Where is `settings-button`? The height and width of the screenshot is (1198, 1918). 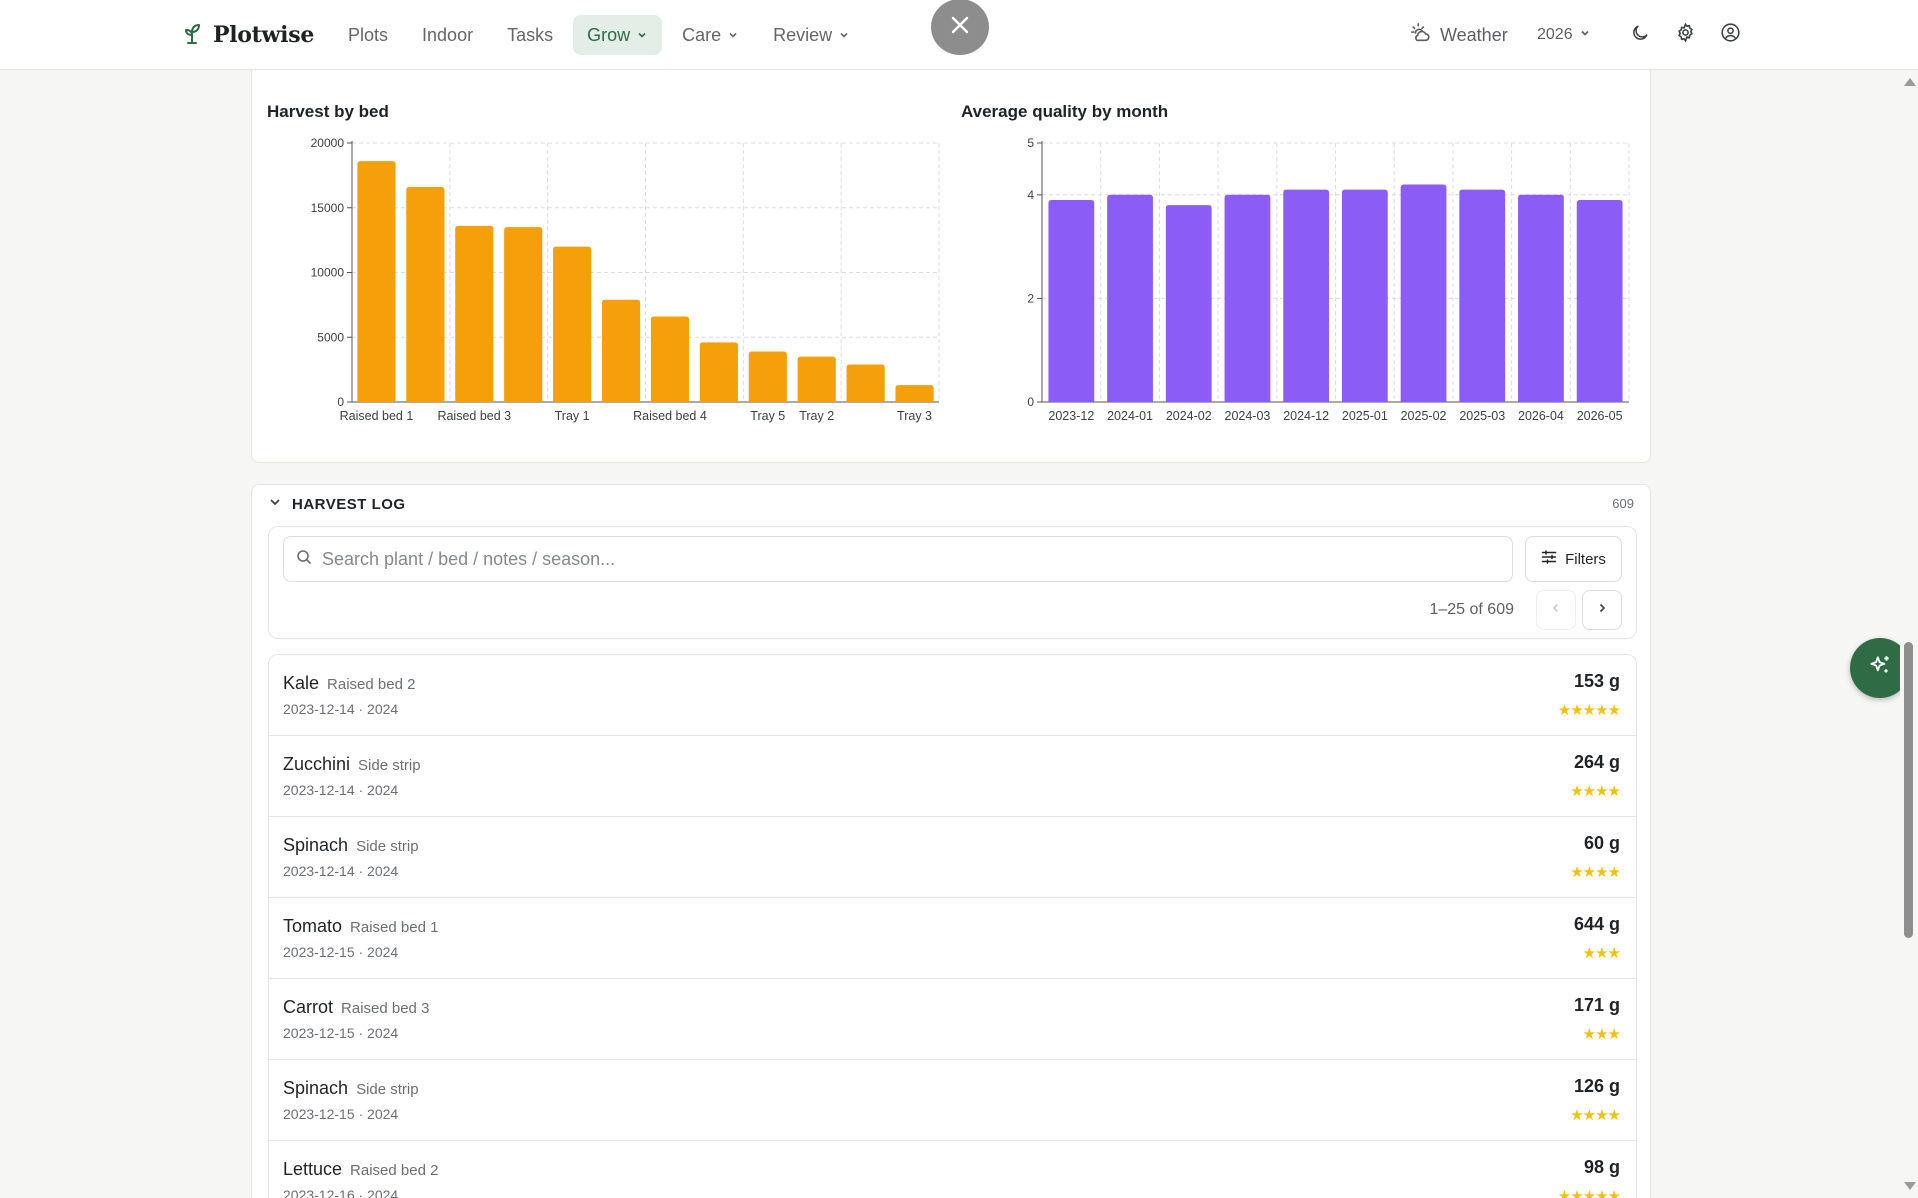 settings-button is located at coordinates (1685, 35).